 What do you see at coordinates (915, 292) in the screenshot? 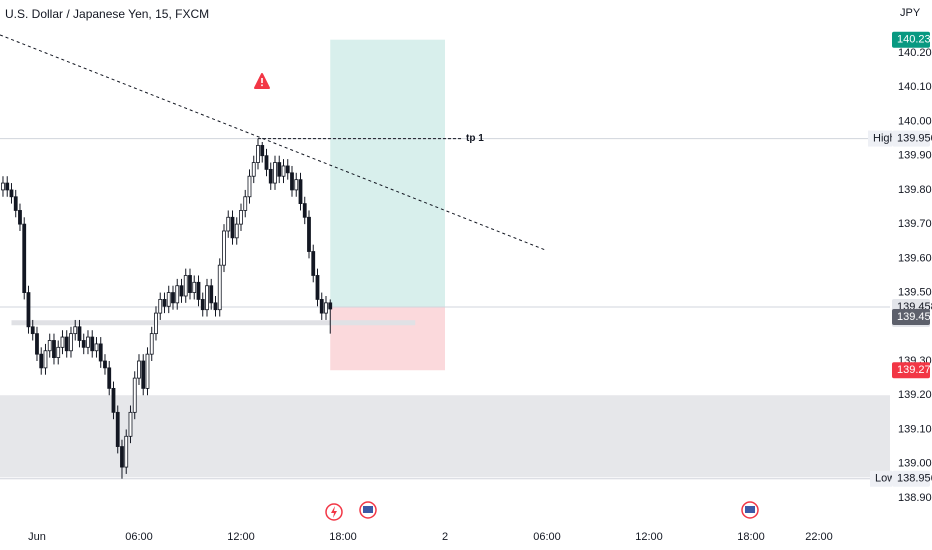
I see `y-tick-label: 139.500` at bounding box center [915, 292].